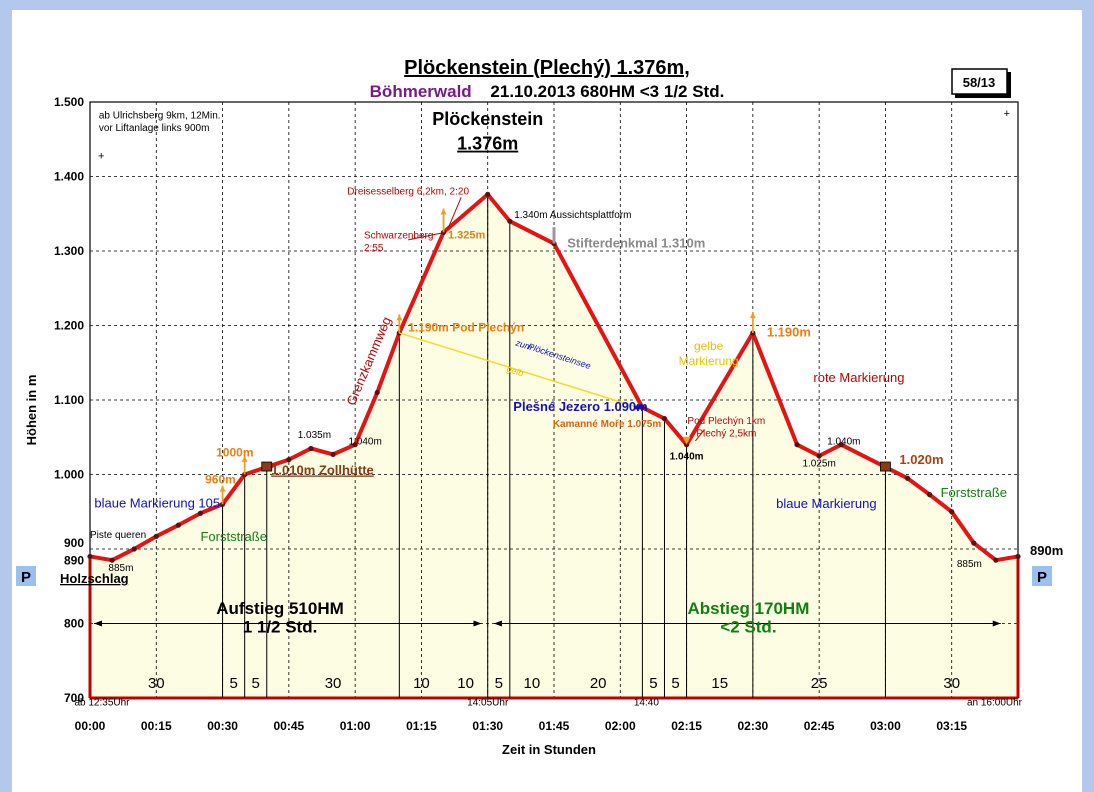 The height and width of the screenshot is (792, 1094). What do you see at coordinates (280, 608) in the screenshot?
I see `annotation: Aufstieg 510HM` at bounding box center [280, 608].